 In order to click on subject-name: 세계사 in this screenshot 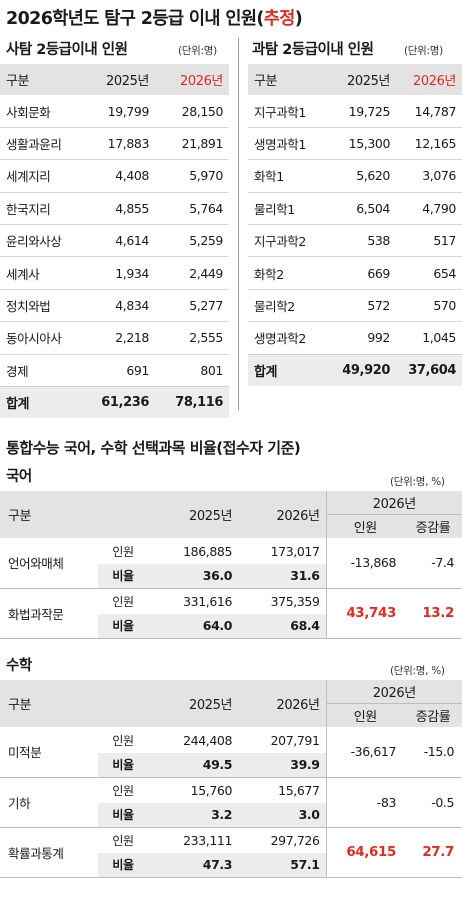, I will do `click(42, 273)`.